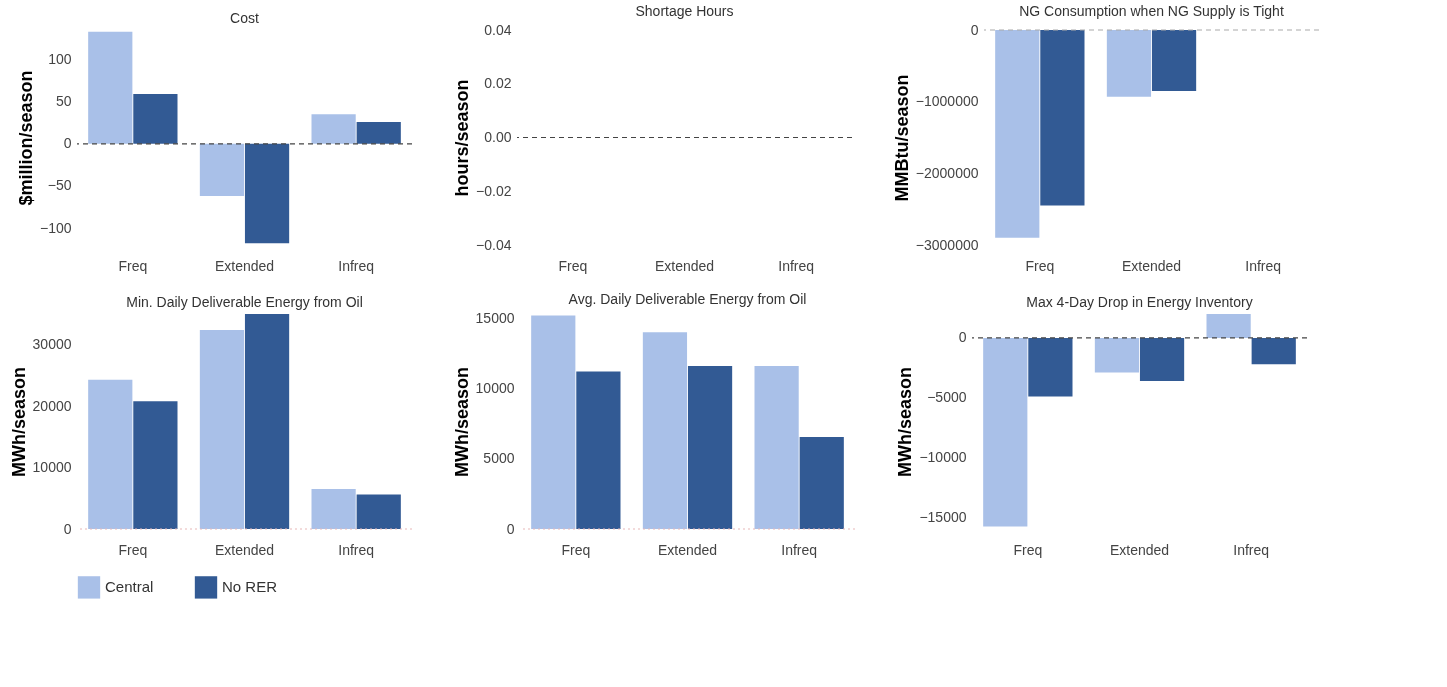  Describe the element at coordinates (684, 11) in the screenshot. I see `chart-title: Shortage Hours` at that location.